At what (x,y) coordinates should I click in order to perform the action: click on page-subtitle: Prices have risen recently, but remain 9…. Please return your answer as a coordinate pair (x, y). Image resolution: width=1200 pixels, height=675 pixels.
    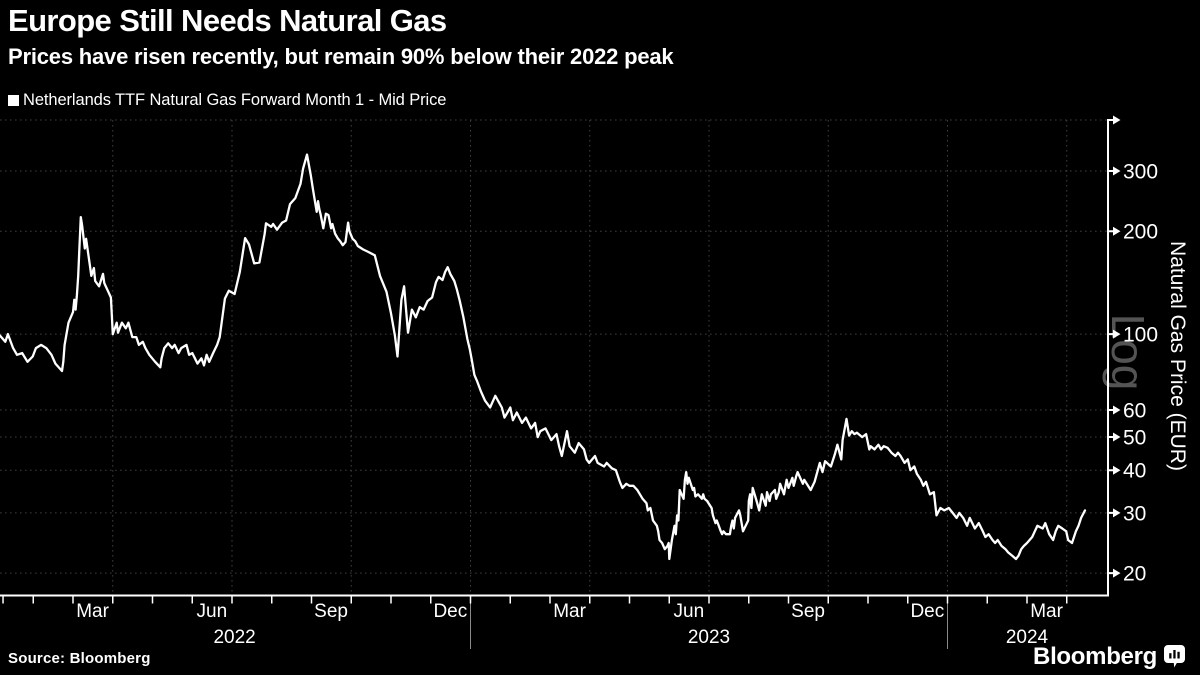
    Looking at the image, I should click on (341, 56).